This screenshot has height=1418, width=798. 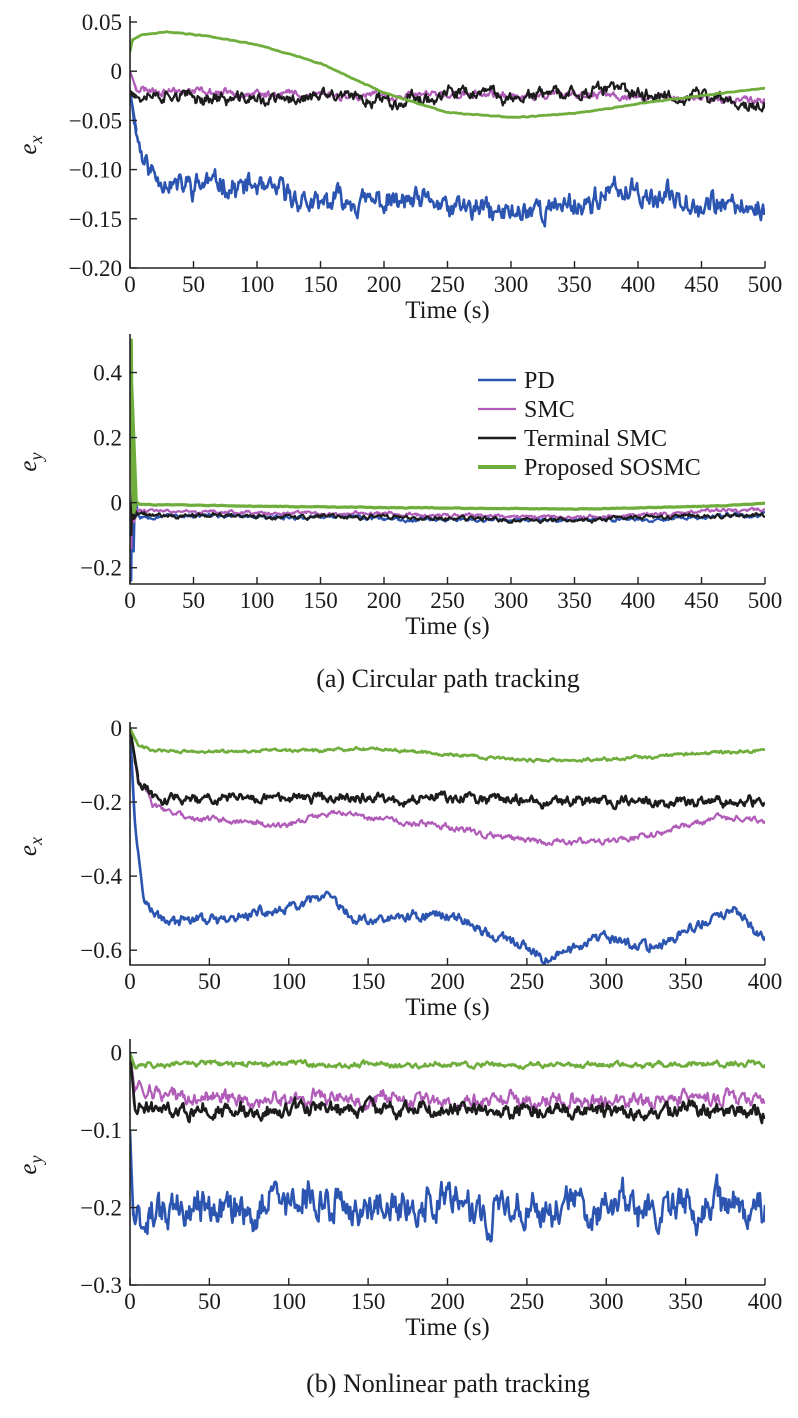 I want to click on panel-1-axes, so click(x=447, y=142).